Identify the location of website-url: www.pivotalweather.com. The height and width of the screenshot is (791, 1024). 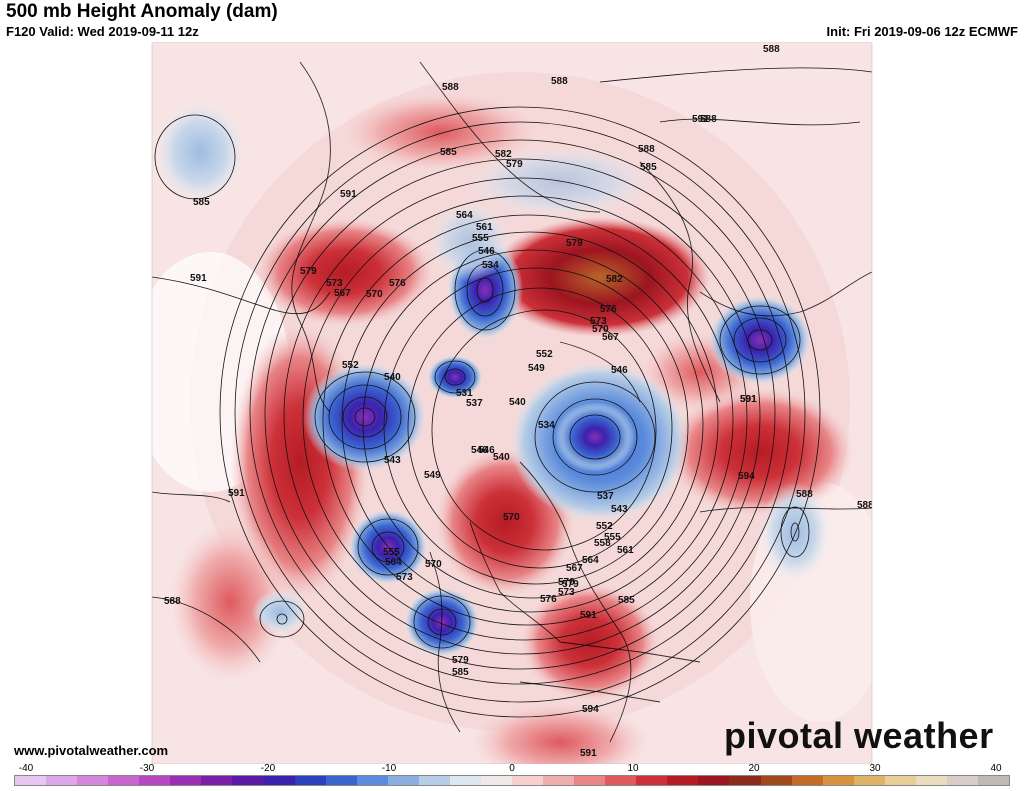
(91, 750).